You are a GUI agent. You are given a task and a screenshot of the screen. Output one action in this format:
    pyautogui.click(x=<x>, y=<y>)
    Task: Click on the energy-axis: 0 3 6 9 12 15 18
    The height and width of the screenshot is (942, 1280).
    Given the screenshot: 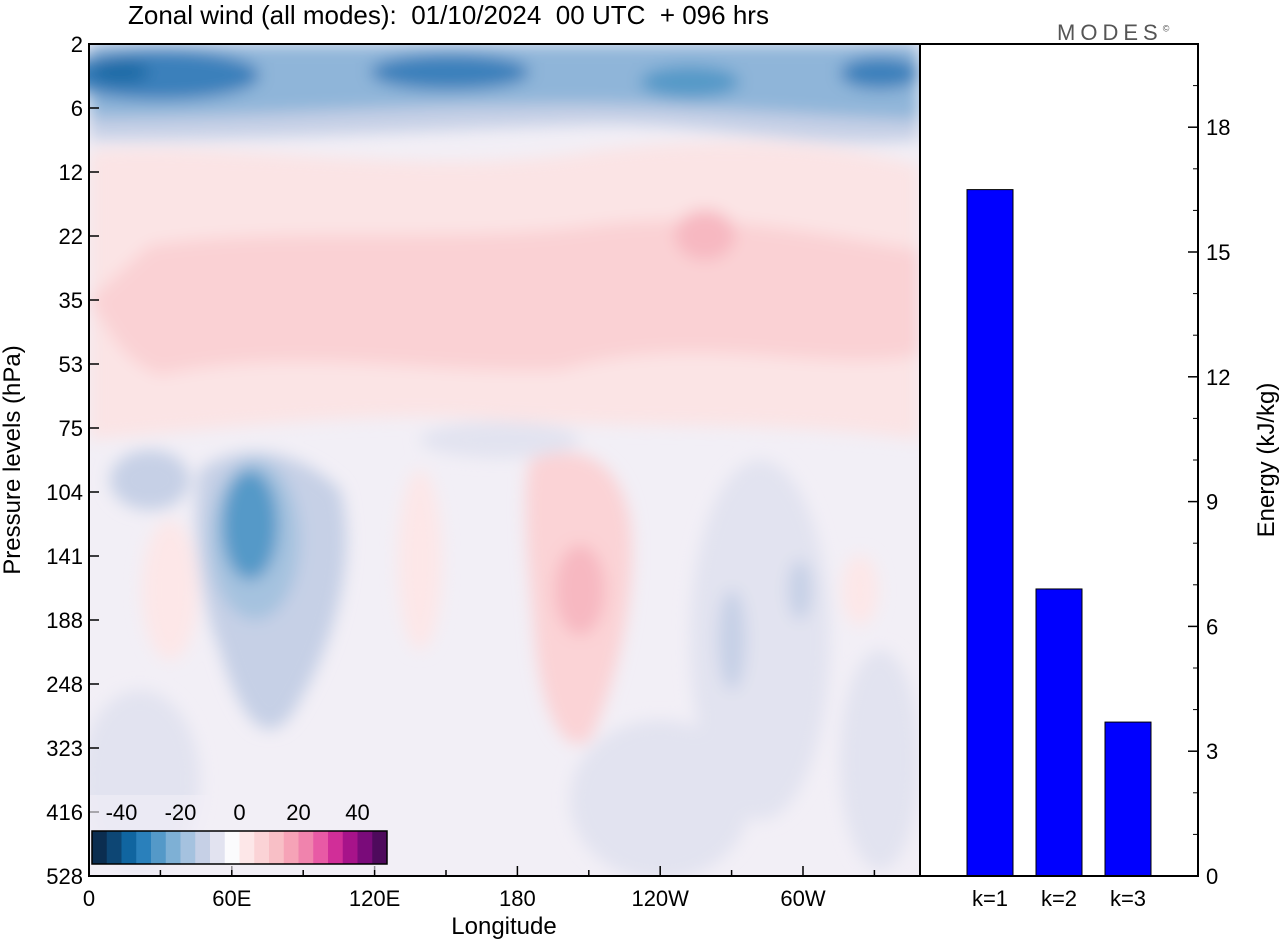 What is the action you would take?
    pyautogui.click(x=1209, y=487)
    